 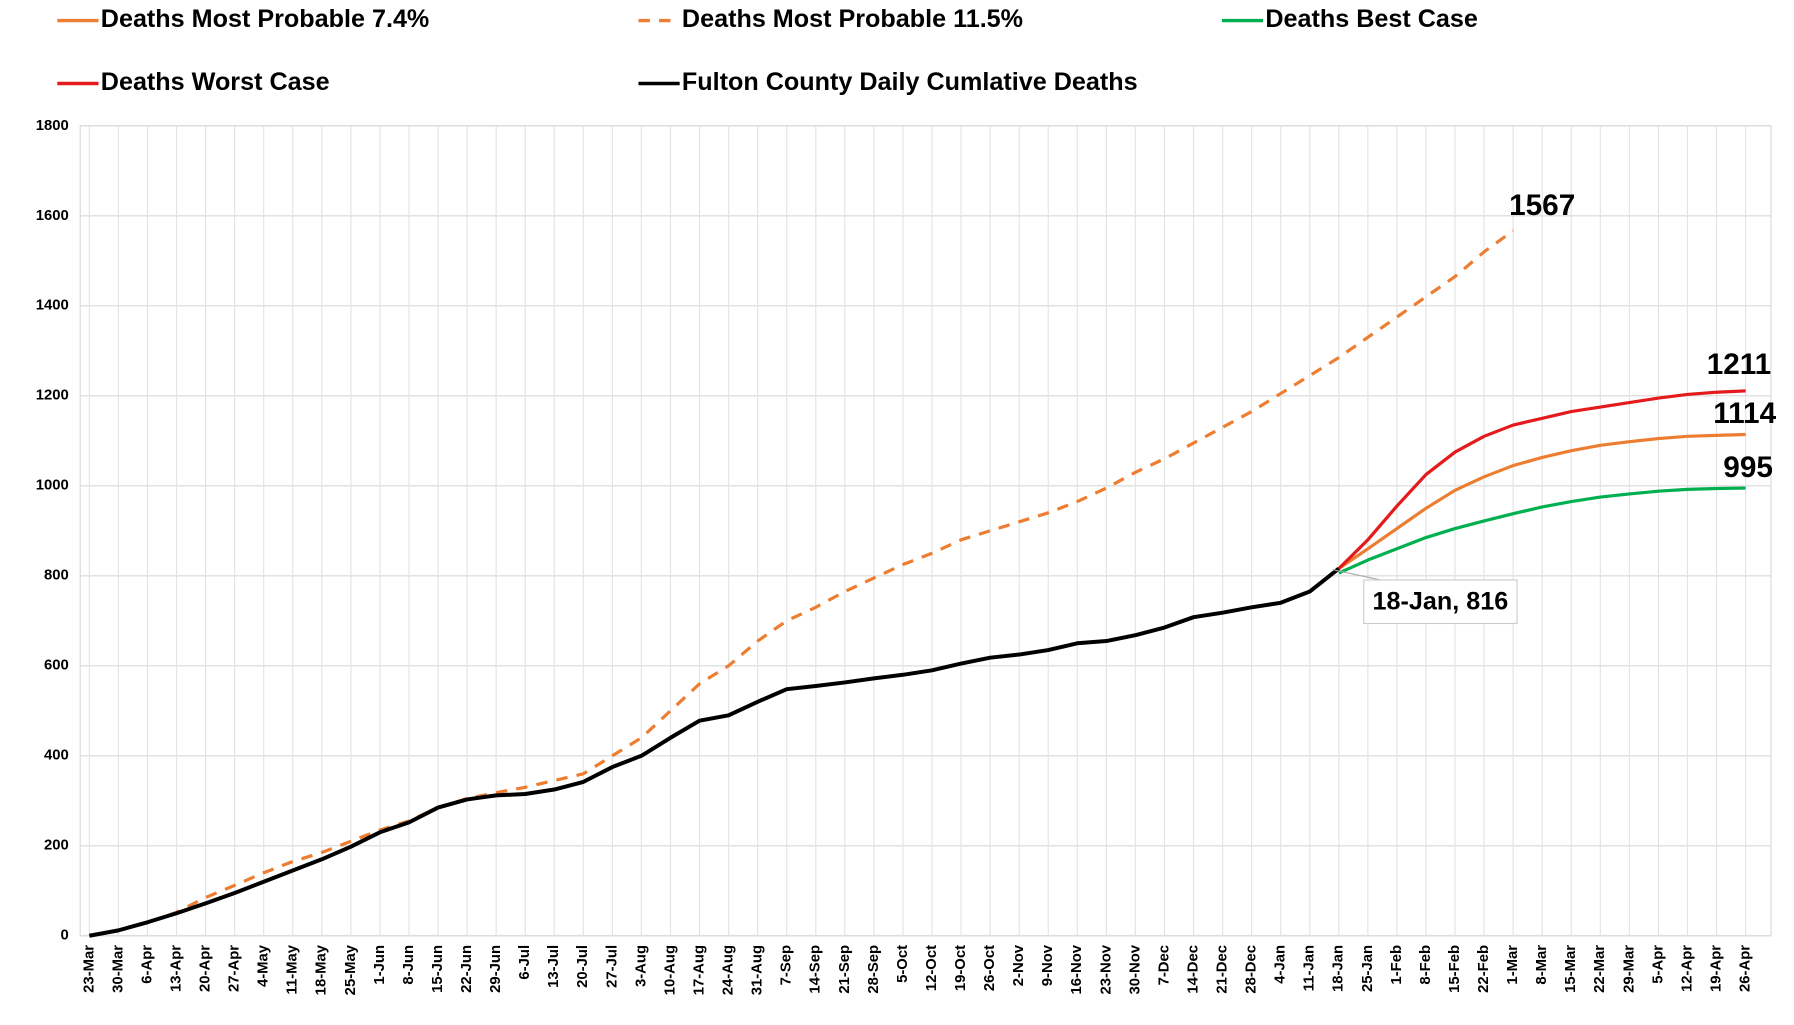 What do you see at coordinates (990, 968) in the screenshot?
I see `x-tick-label: 26-Oct` at bounding box center [990, 968].